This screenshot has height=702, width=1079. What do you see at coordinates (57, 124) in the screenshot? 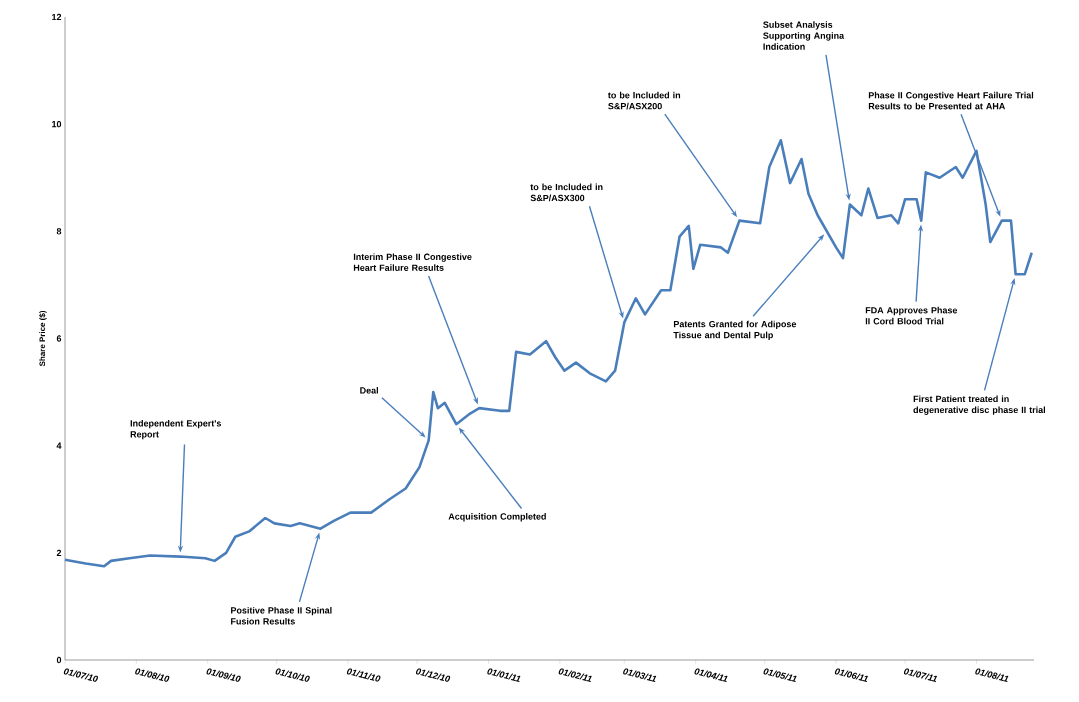
I see `y-tick-label: 10` at bounding box center [57, 124].